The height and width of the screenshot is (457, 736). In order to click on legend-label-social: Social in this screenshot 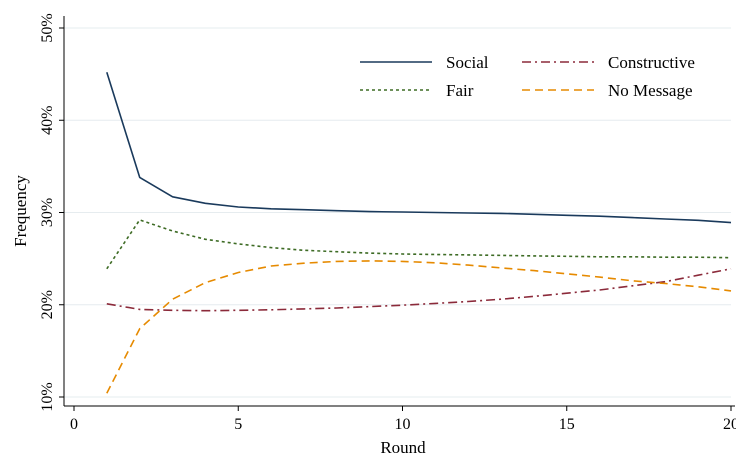, I will do `click(467, 62)`.